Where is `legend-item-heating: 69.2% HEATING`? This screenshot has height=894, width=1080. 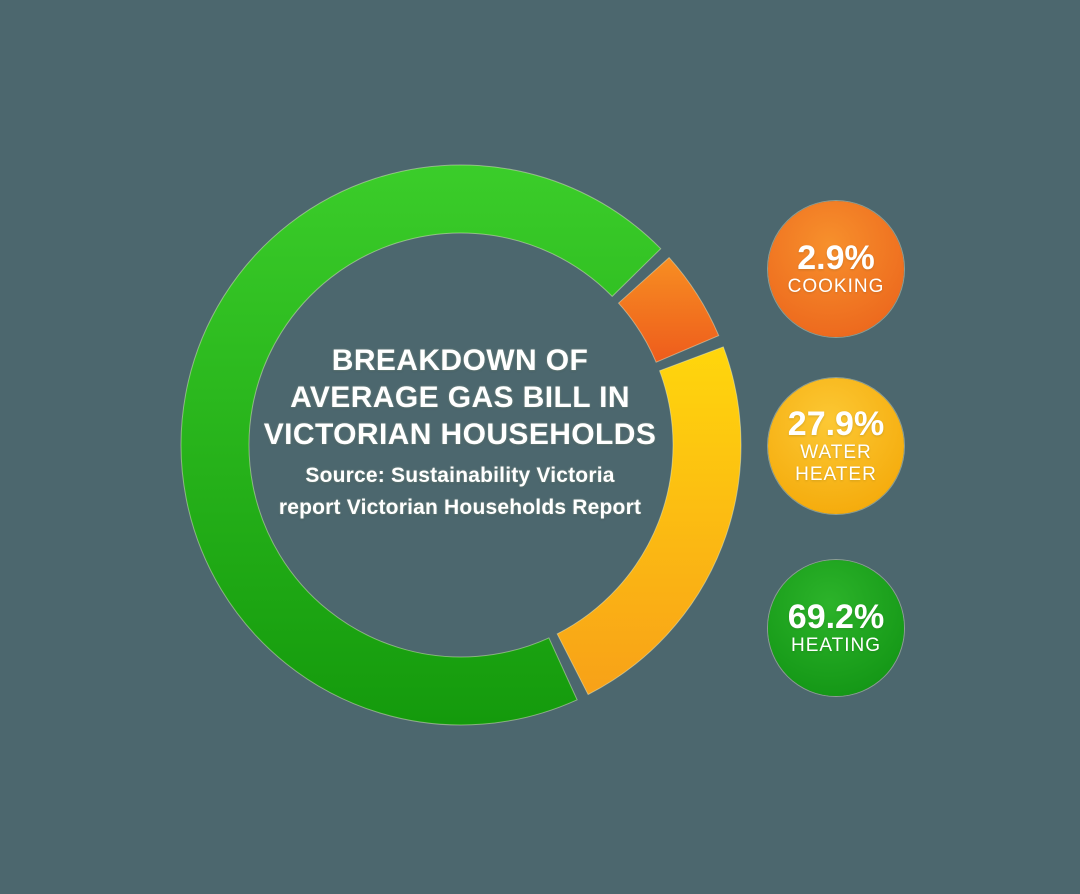
legend-item-heating: 69.2% HEATING is located at coordinates (836, 628).